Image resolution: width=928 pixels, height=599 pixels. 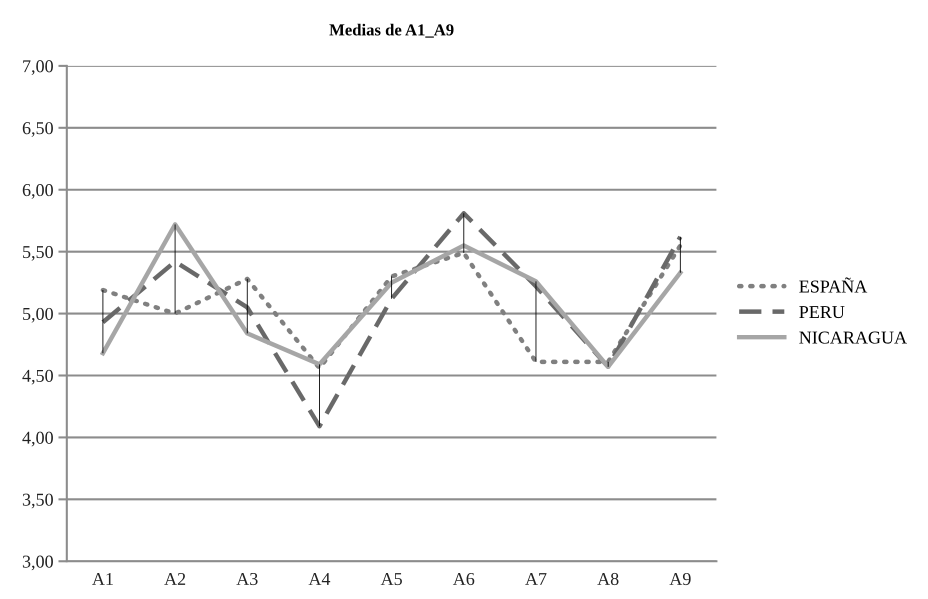 I want to click on x-tick-label: A8, so click(x=607, y=579).